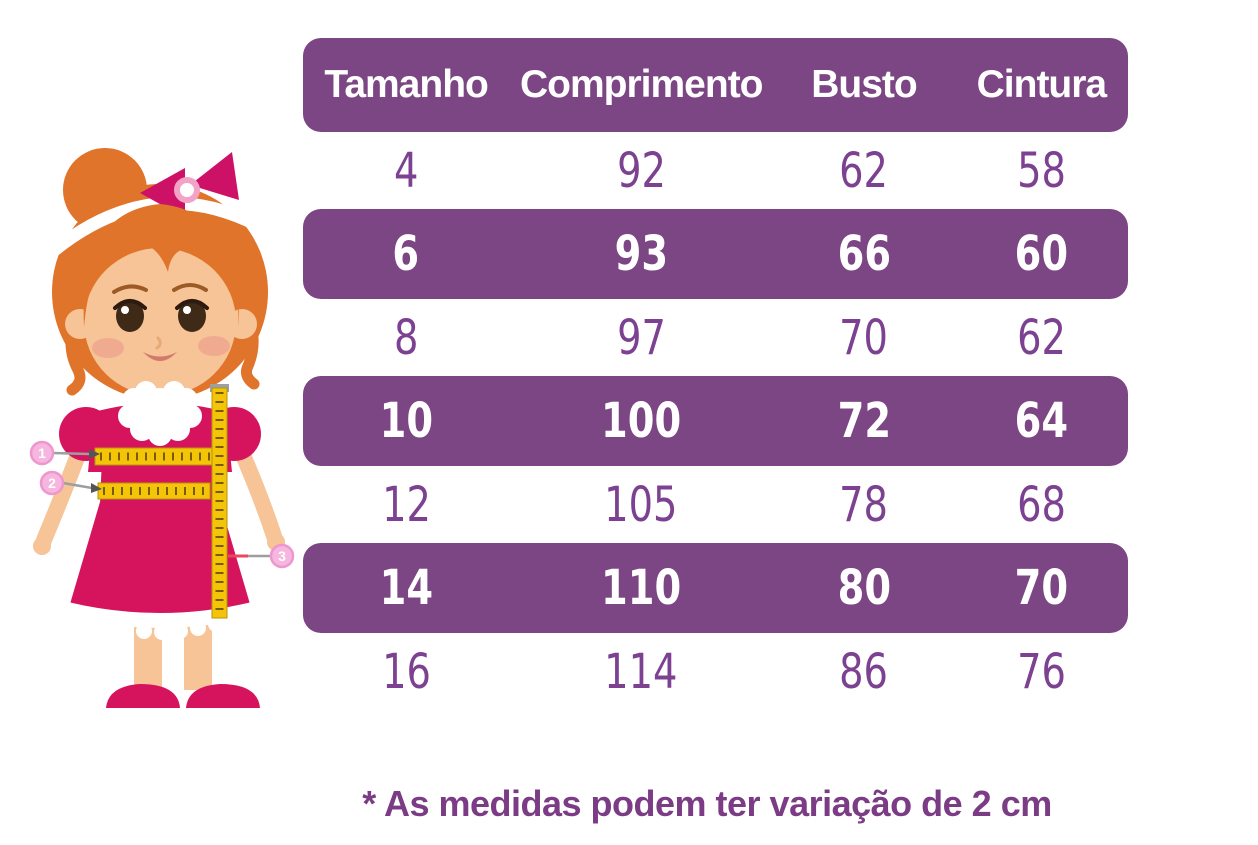  Describe the element at coordinates (406, 254) in the screenshot. I see `table-cell: 6` at that location.